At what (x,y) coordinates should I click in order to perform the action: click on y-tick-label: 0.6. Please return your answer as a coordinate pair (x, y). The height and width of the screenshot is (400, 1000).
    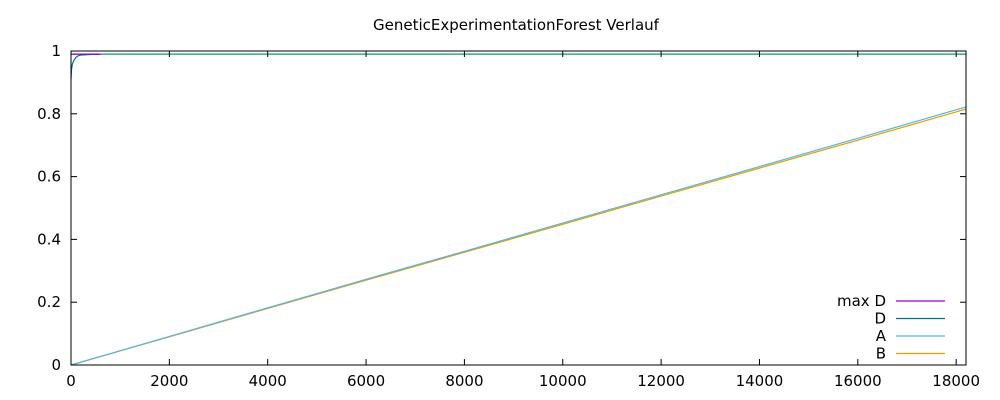
    Looking at the image, I should click on (49, 177).